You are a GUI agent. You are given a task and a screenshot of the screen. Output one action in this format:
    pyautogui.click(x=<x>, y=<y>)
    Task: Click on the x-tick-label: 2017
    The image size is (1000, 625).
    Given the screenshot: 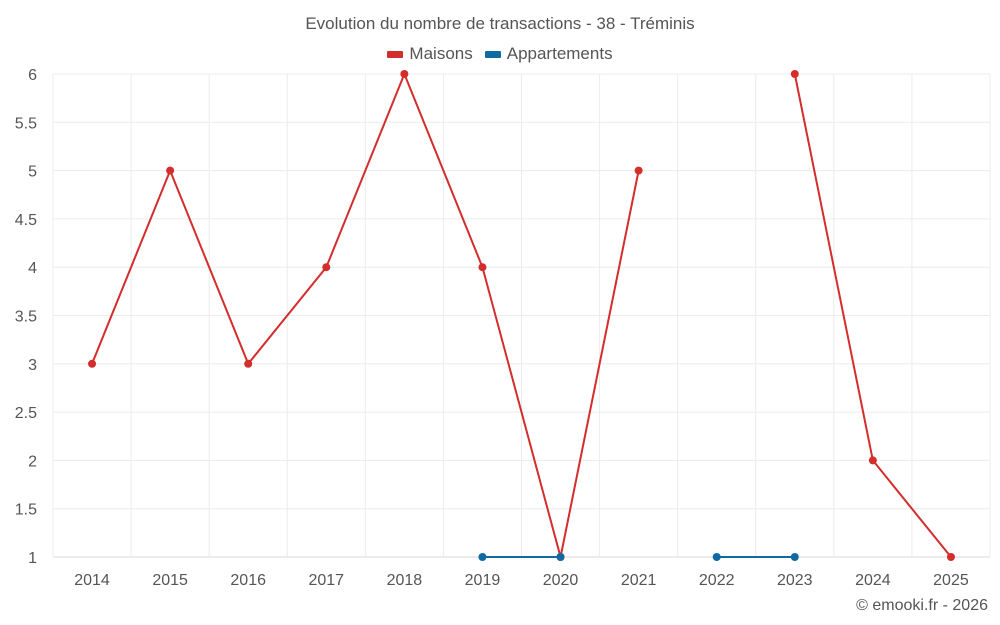 What is the action you would take?
    pyautogui.click(x=326, y=580)
    